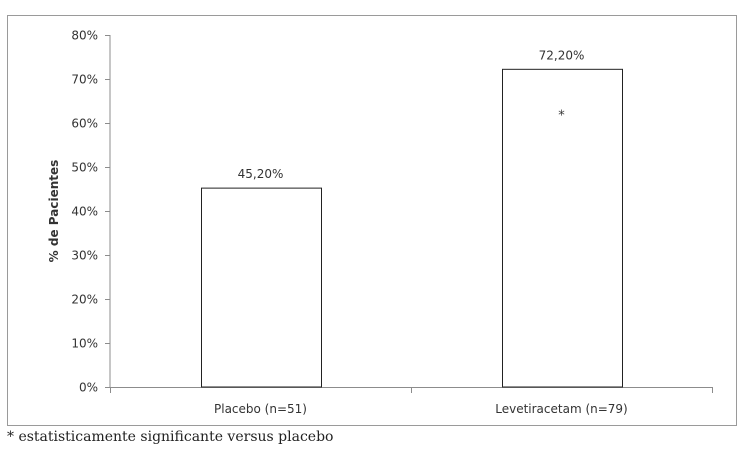  Describe the element at coordinates (409, 390) in the screenshot. I see `x-axis` at that location.